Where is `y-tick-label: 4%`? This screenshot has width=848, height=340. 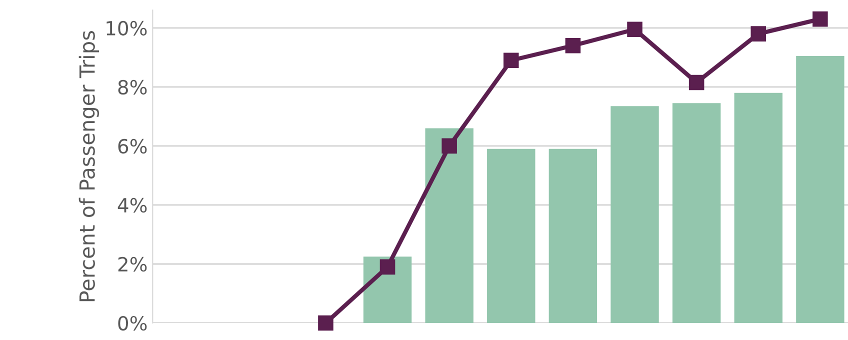
y-tick-label: 4% is located at coordinates (132, 205).